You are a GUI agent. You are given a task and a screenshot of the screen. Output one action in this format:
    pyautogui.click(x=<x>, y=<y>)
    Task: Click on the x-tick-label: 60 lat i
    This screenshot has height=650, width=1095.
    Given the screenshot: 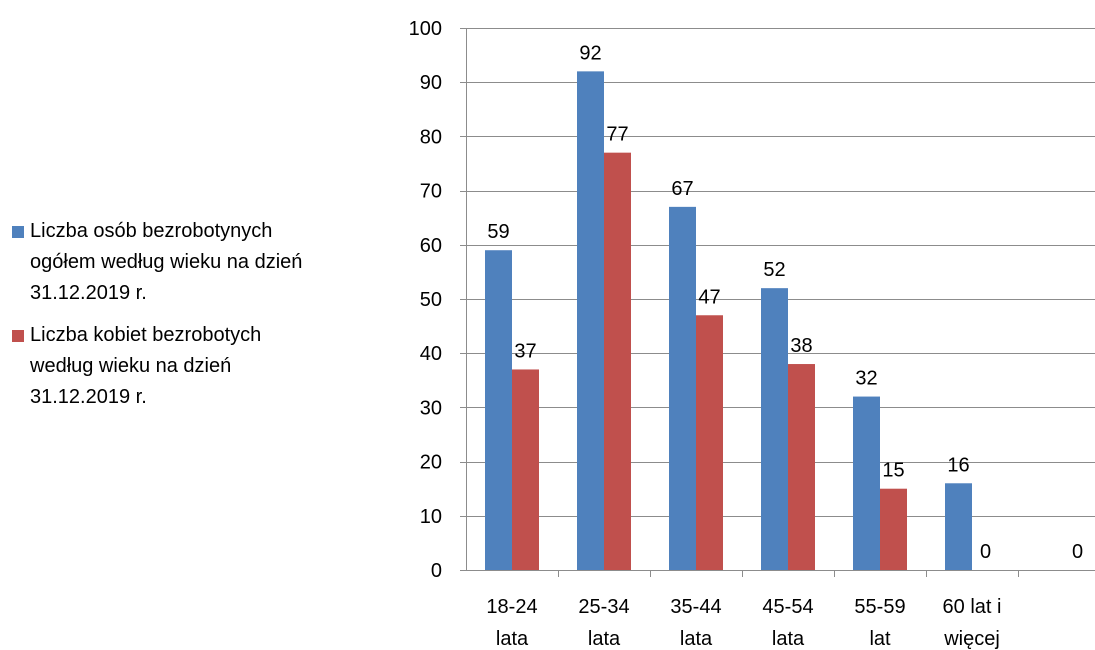 What is the action you would take?
    pyautogui.click(x=972, y=607)
    